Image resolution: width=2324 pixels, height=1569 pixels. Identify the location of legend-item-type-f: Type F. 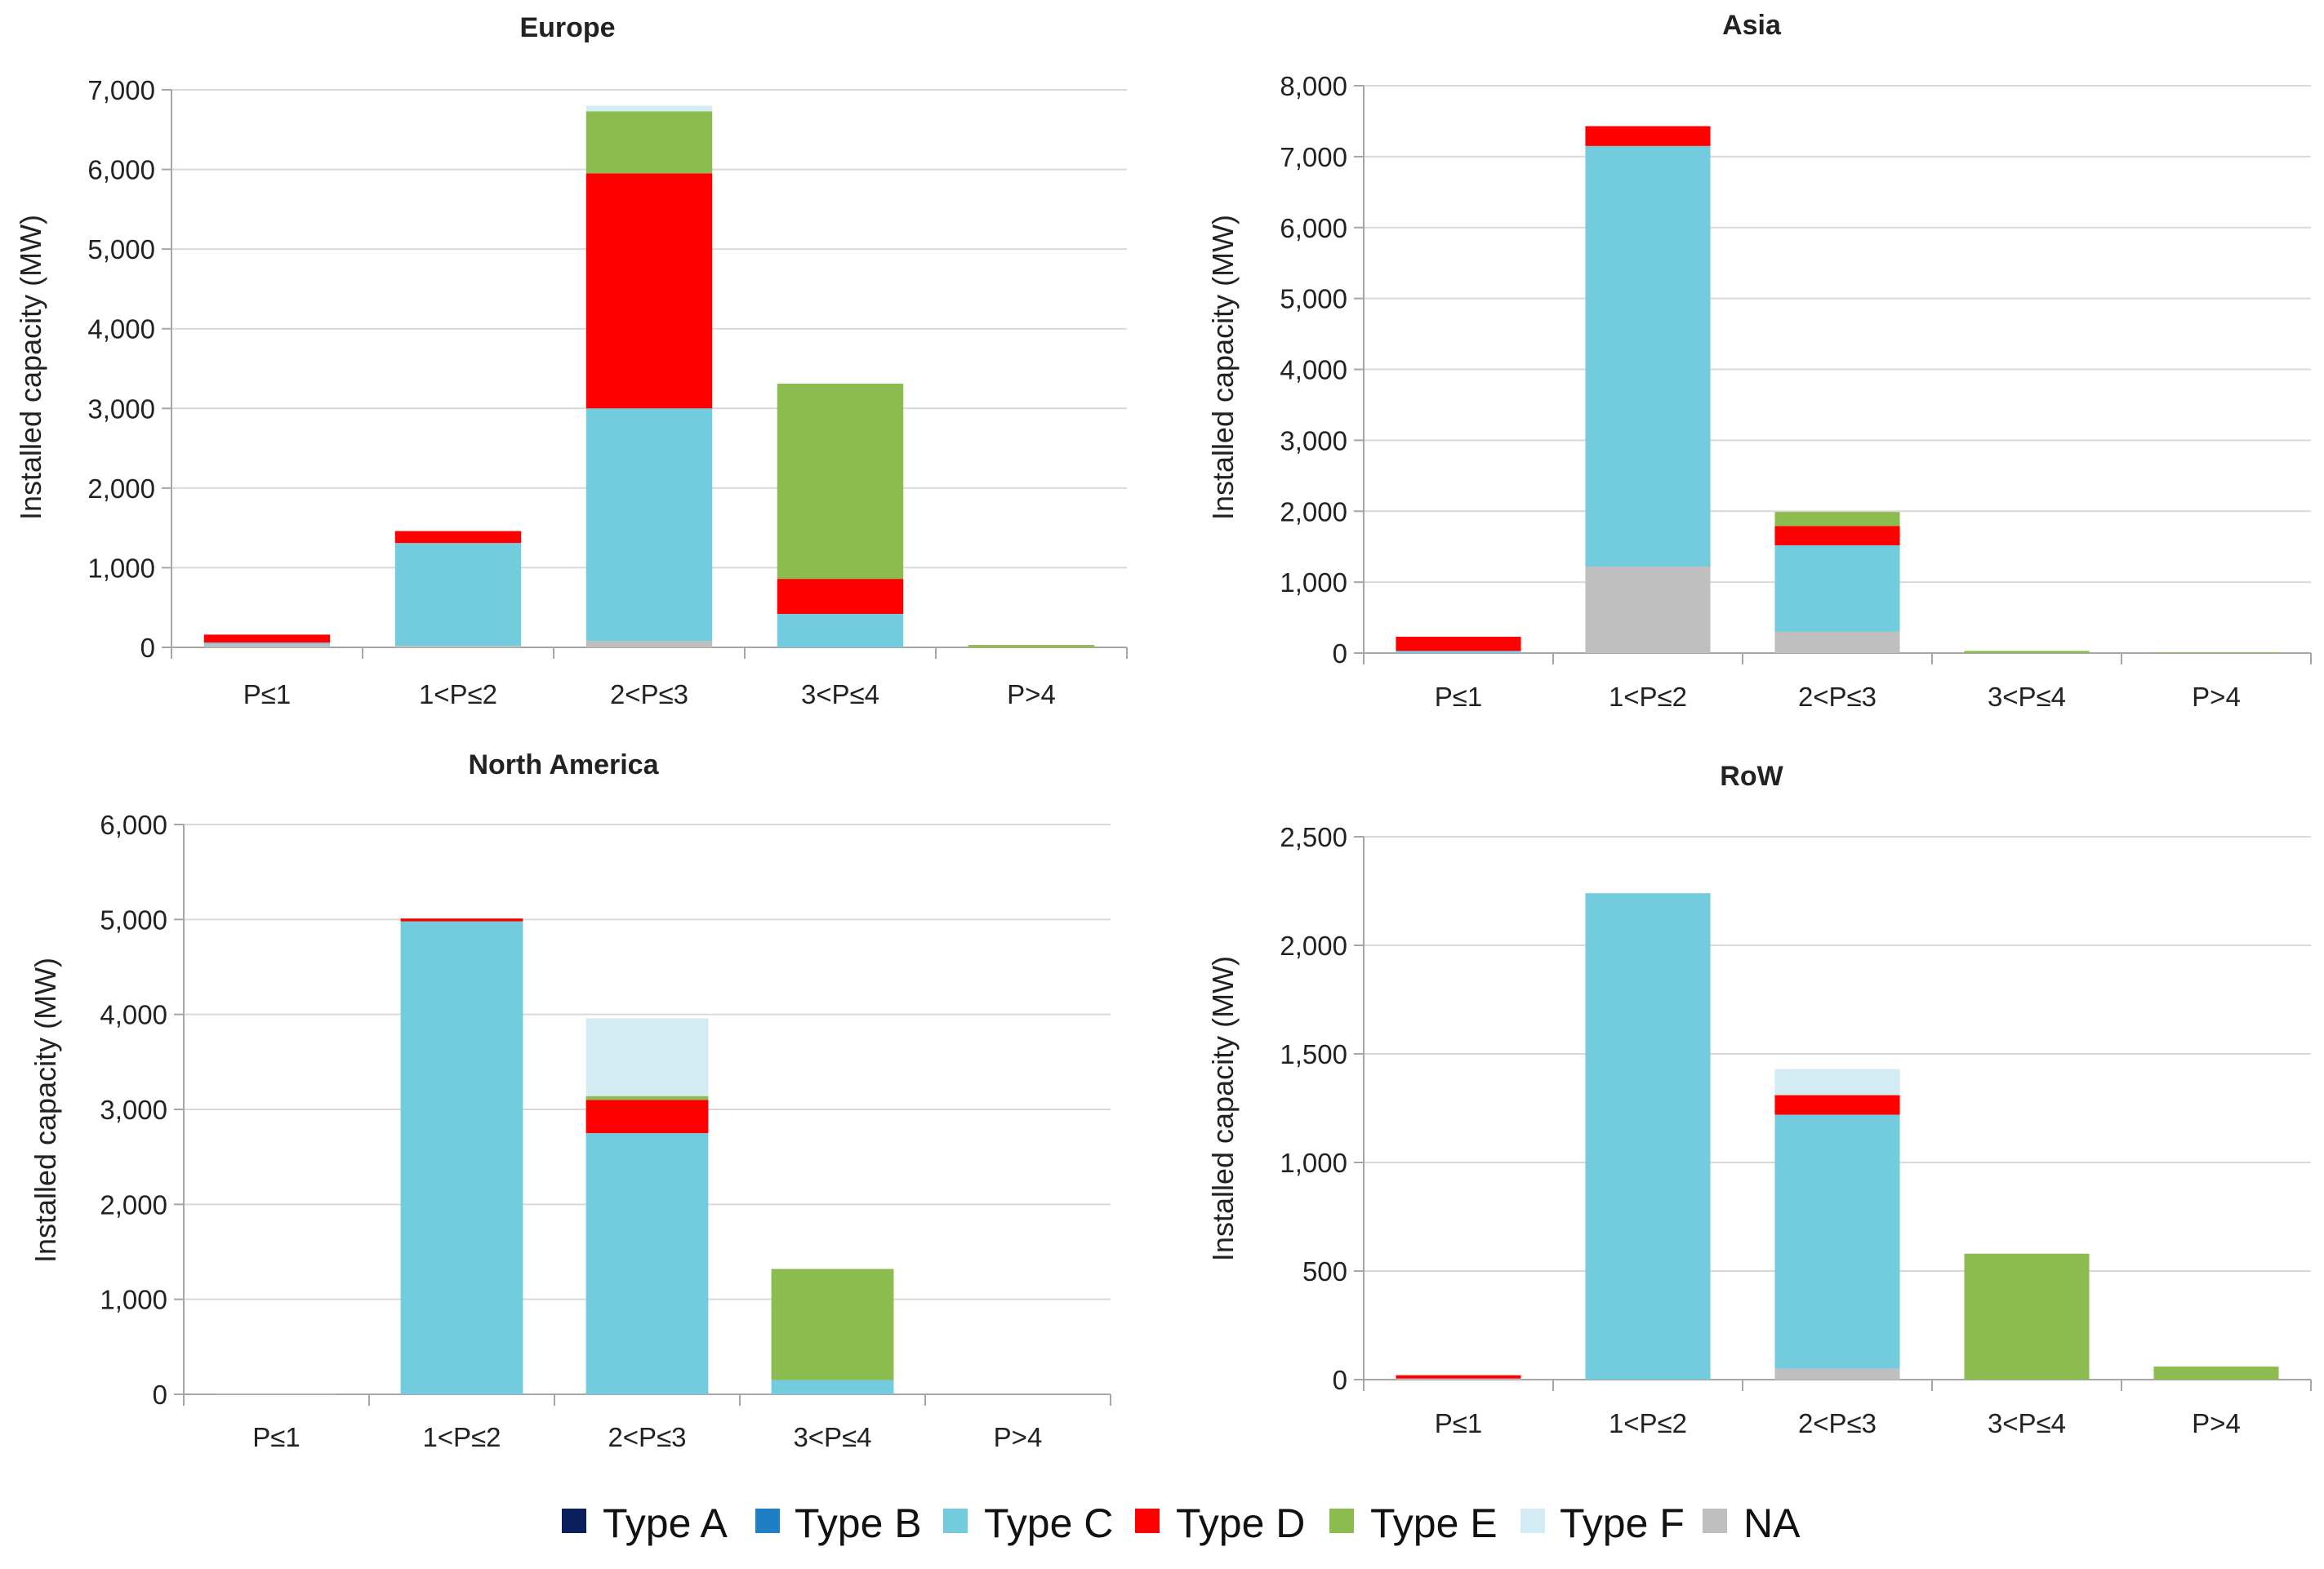
(1602, 1523).